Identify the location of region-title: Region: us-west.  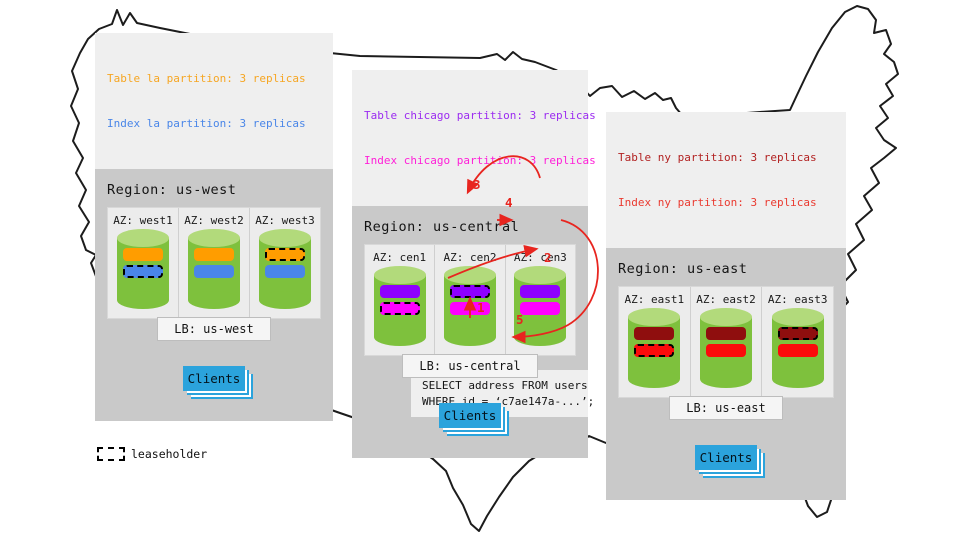
(172, 190).